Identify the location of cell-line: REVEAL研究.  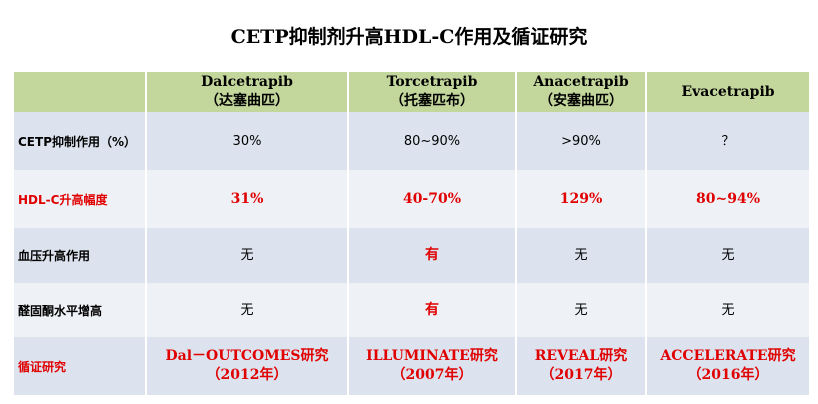
(581, 356).